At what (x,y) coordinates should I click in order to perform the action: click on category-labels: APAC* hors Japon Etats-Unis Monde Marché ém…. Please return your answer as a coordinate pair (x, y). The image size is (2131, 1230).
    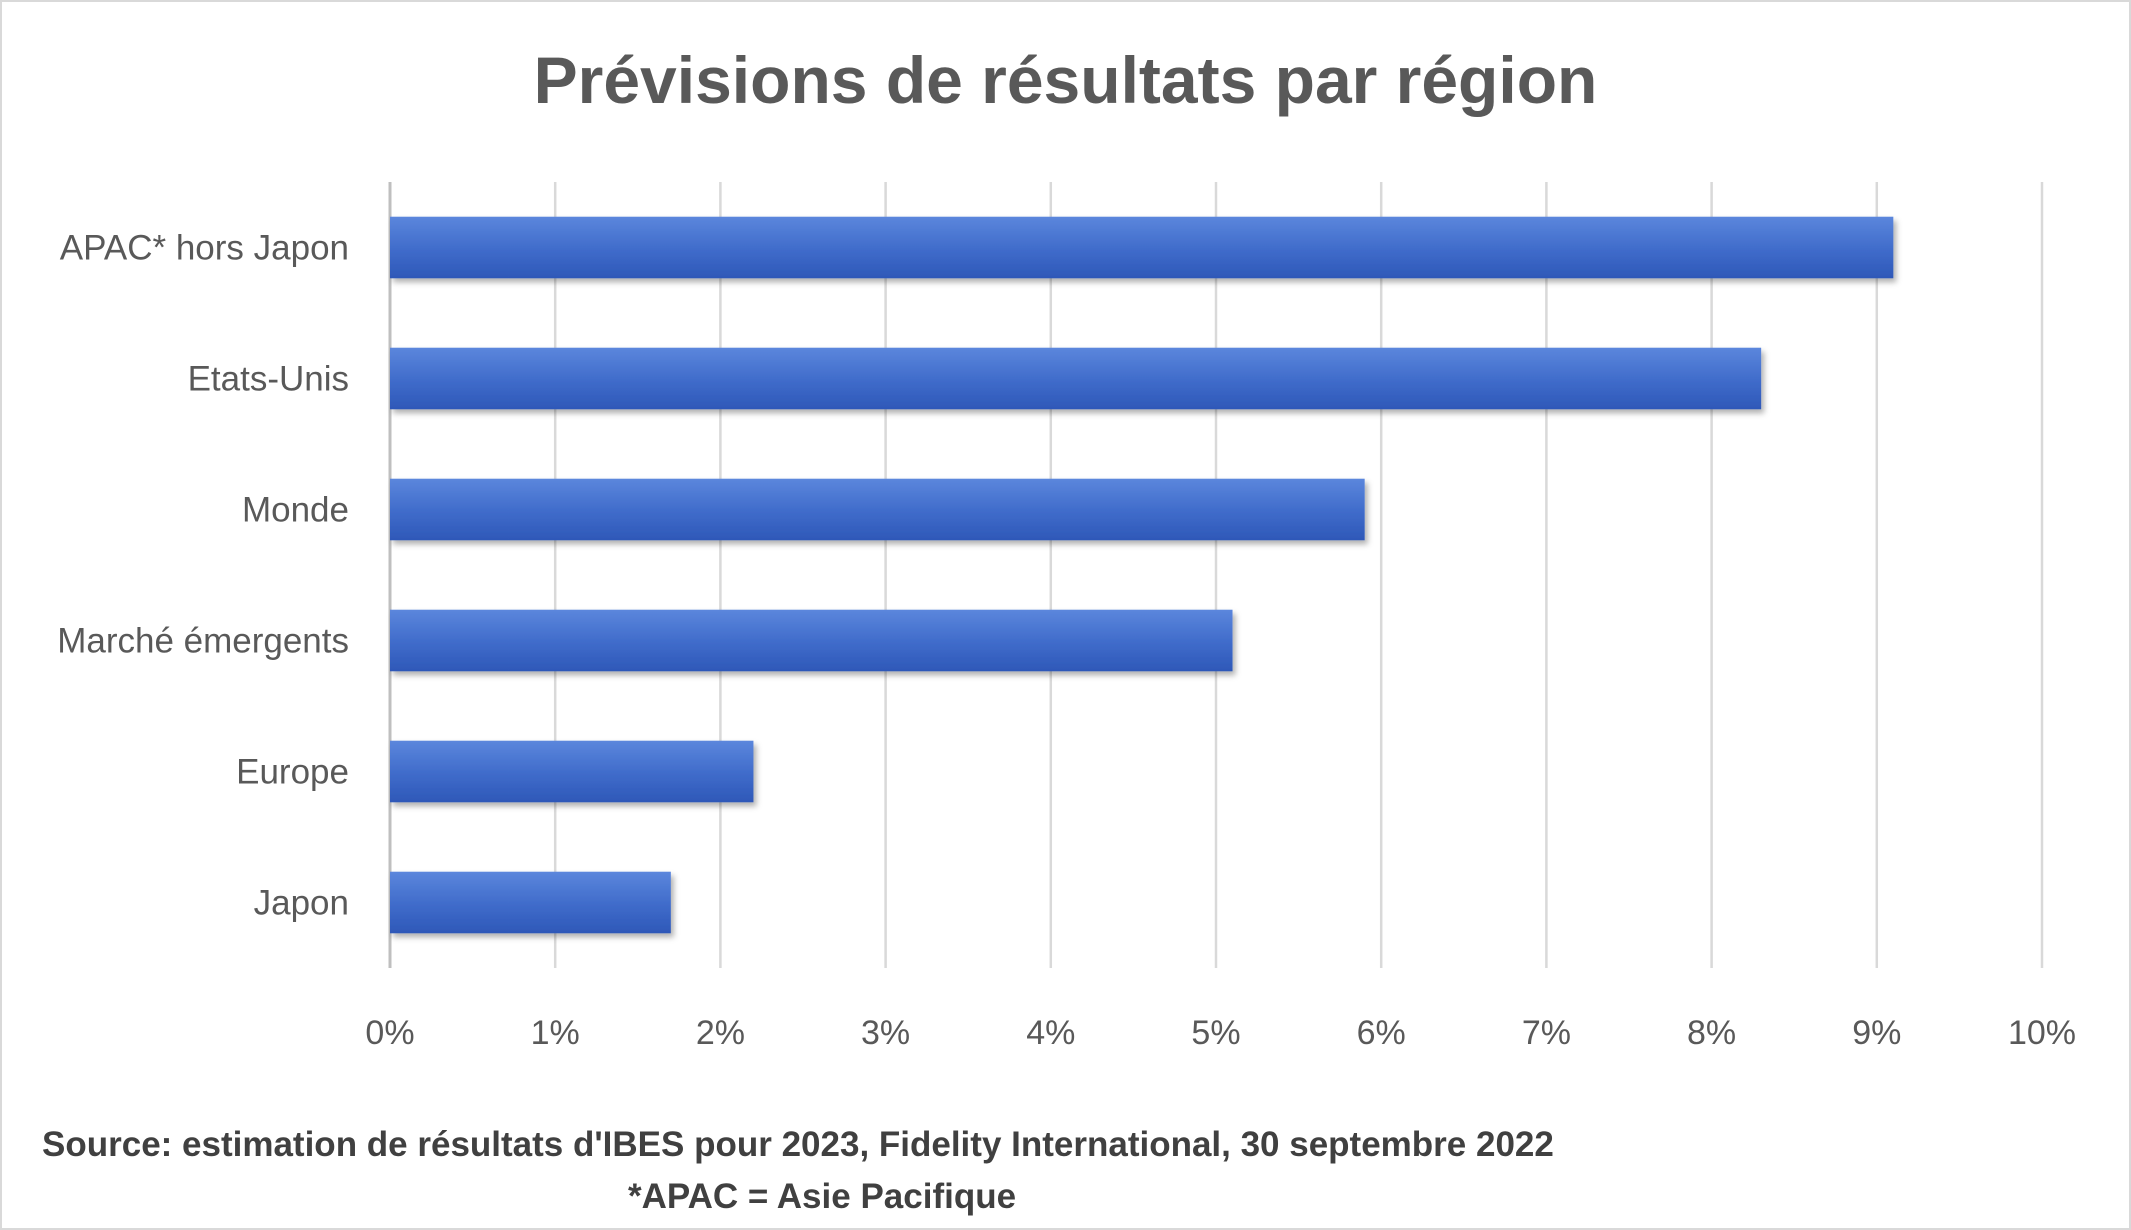
    Looking at the image, I should click on (203, 576).